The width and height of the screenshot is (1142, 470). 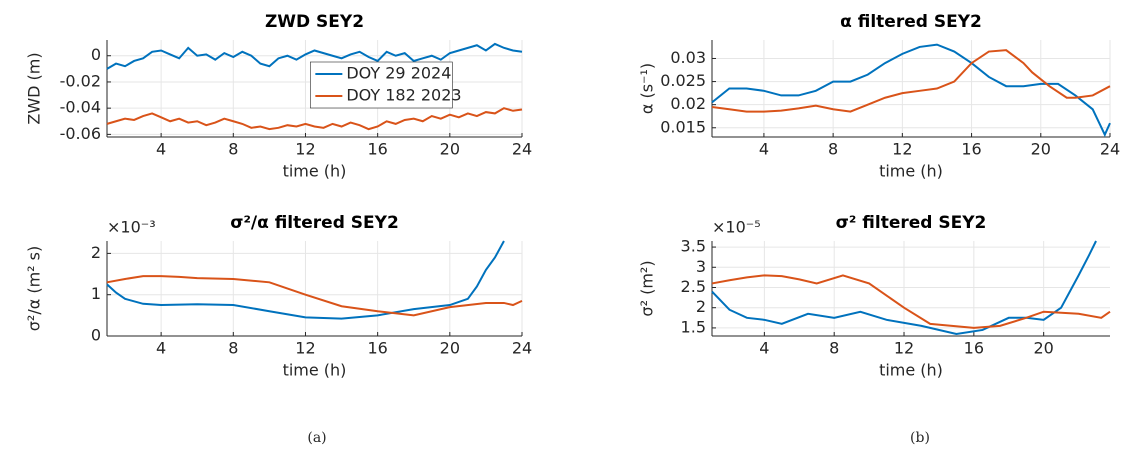 What do you see at coordinates (314, 22) in the screenshot?
I see `chart-title: ZWD SEY2` at bounding box center [314, 22].